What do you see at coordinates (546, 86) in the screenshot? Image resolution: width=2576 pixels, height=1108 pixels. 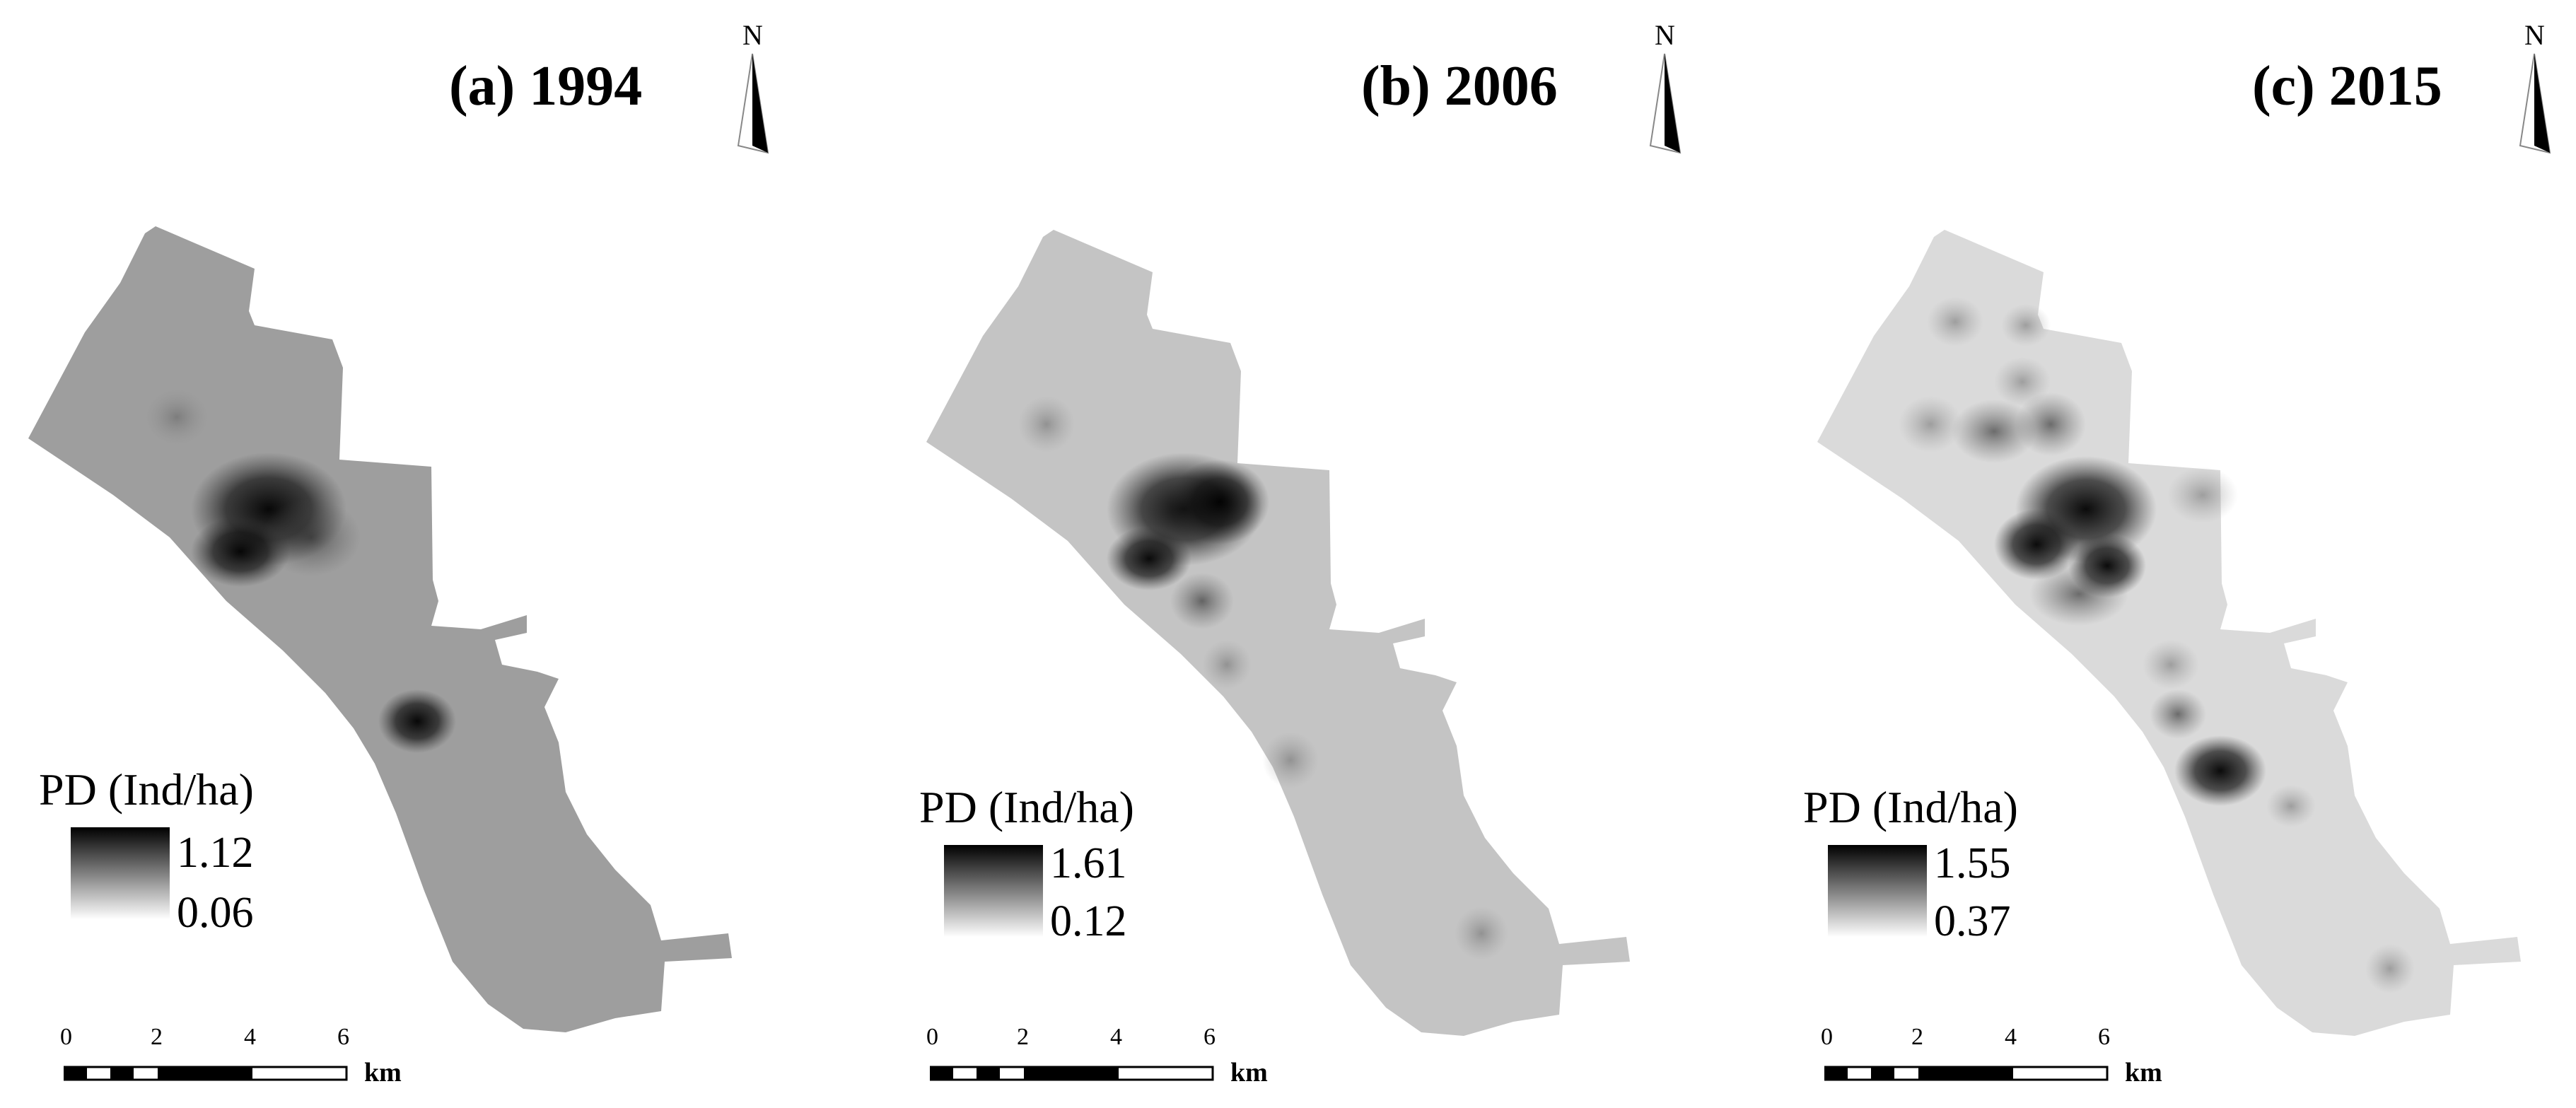 I see `panel-title: (a) 1994` at bounding box center [546, 86].